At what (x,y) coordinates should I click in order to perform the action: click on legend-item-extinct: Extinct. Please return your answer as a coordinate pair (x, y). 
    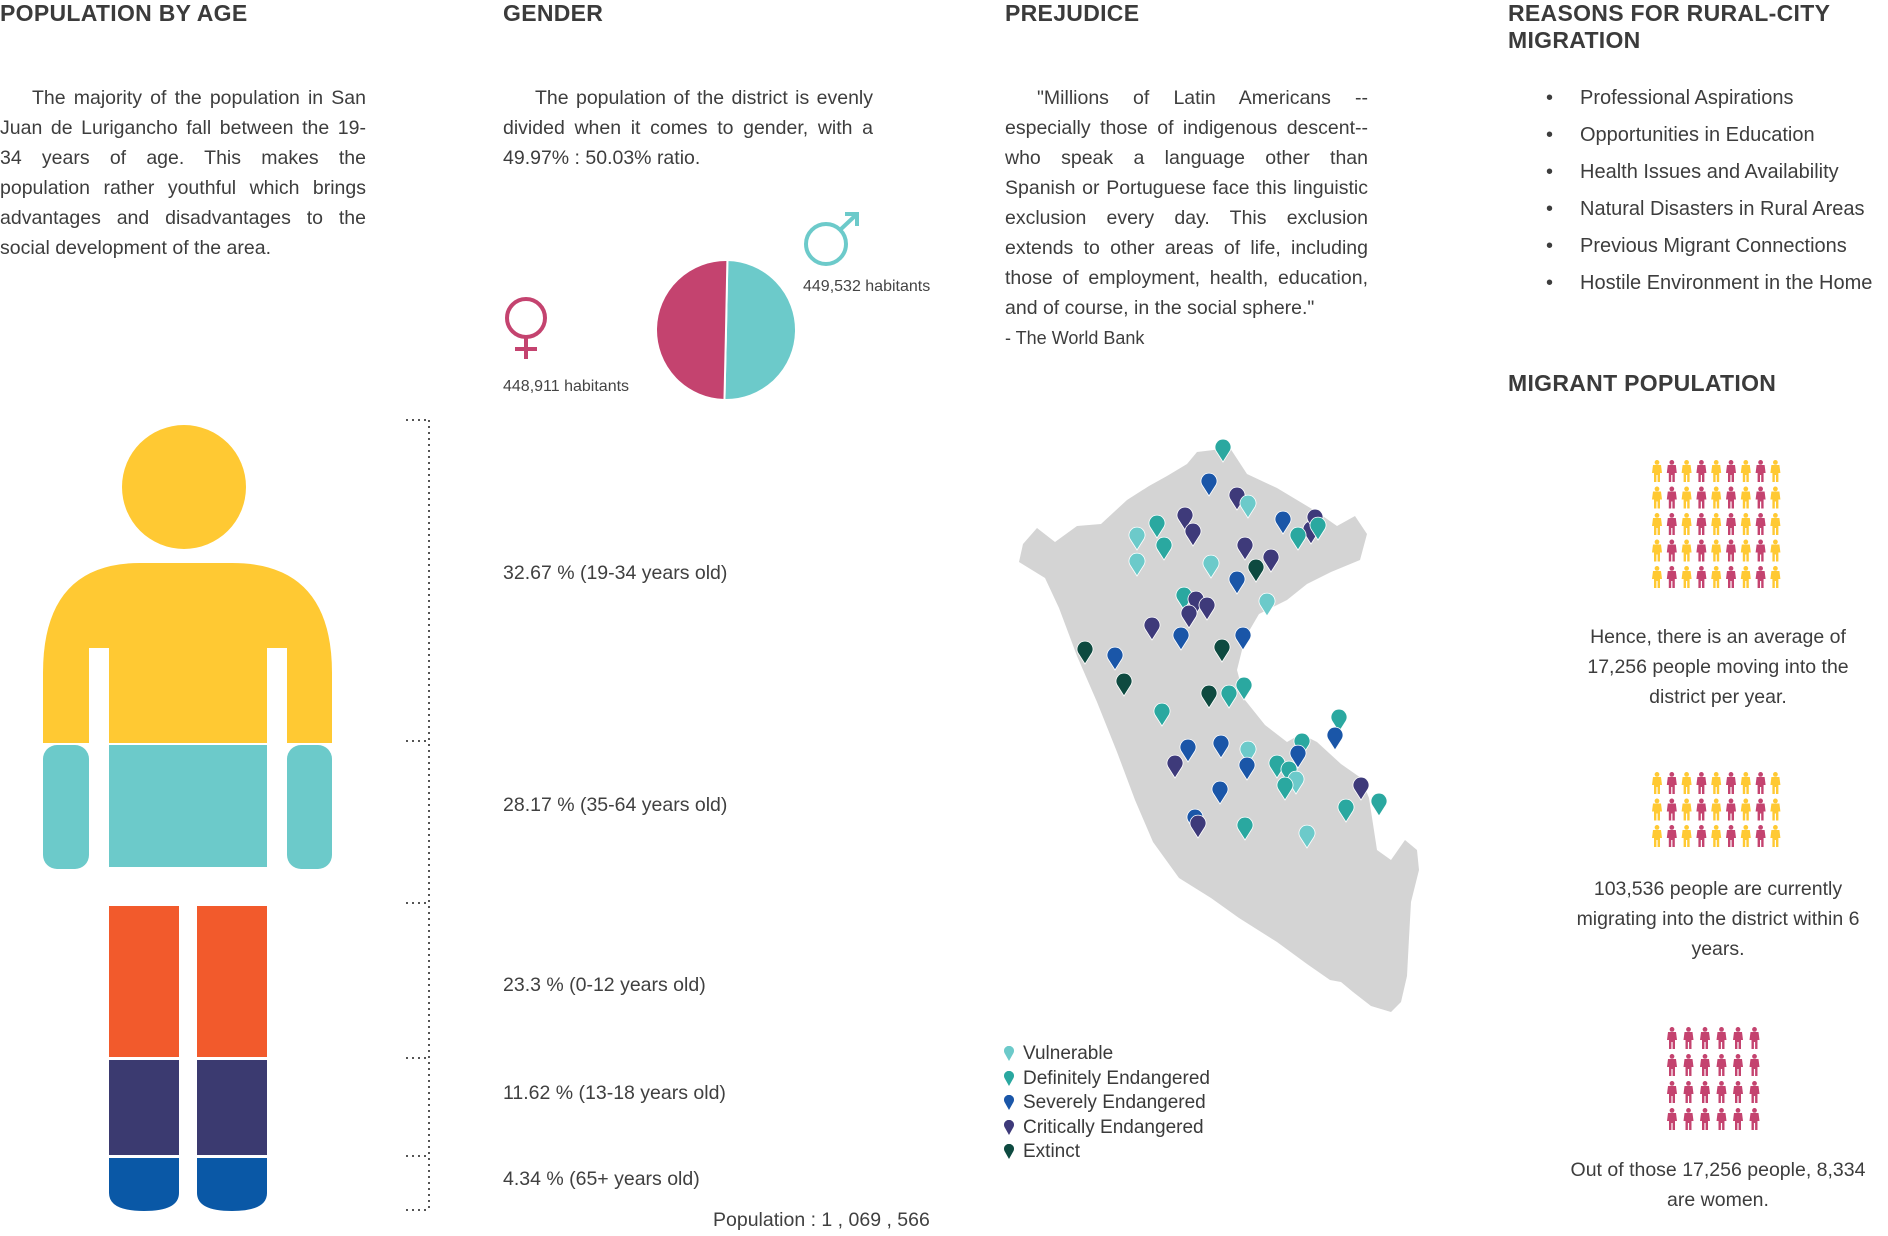
    Looking at the image, I should click on (1106, 1152).